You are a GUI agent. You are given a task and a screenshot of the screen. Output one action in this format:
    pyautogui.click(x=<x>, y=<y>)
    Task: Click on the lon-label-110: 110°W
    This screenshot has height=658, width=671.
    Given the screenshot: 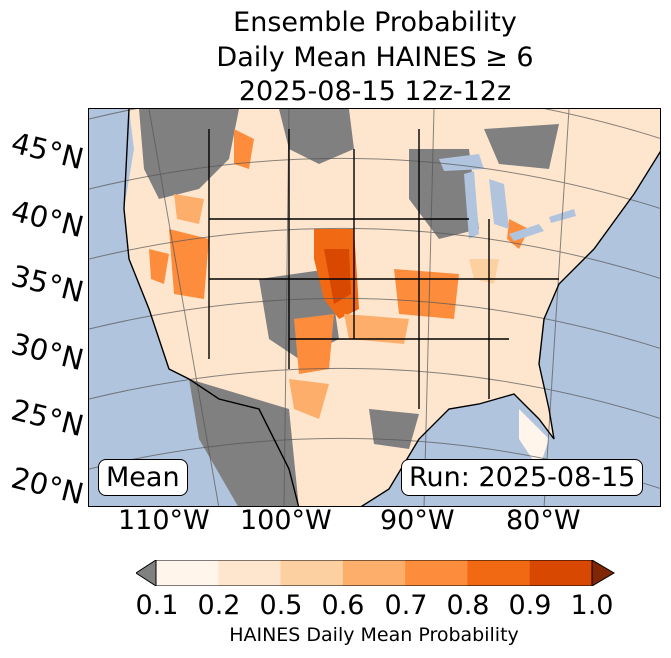 What is the action you would take?
    pyautogui.click(x=164, y=520)
    